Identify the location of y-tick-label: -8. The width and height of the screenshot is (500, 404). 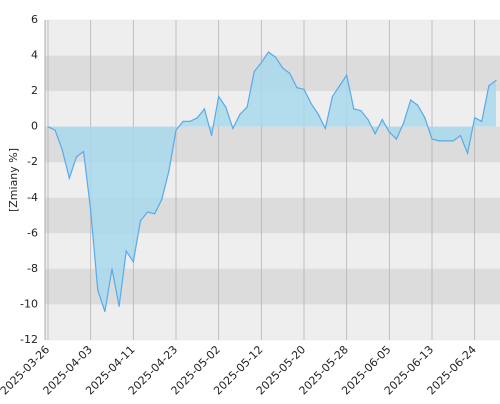
(32, 268).